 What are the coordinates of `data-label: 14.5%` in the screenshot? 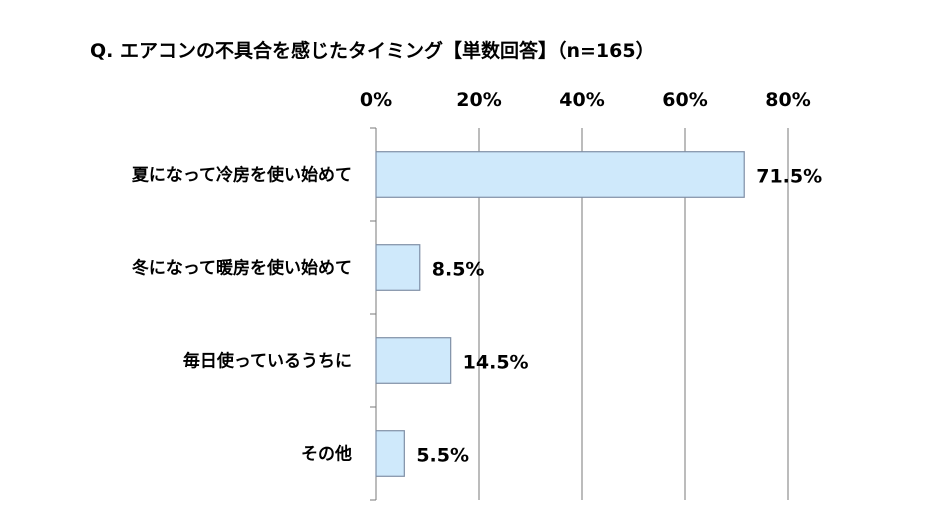 It's located at (496, 363).